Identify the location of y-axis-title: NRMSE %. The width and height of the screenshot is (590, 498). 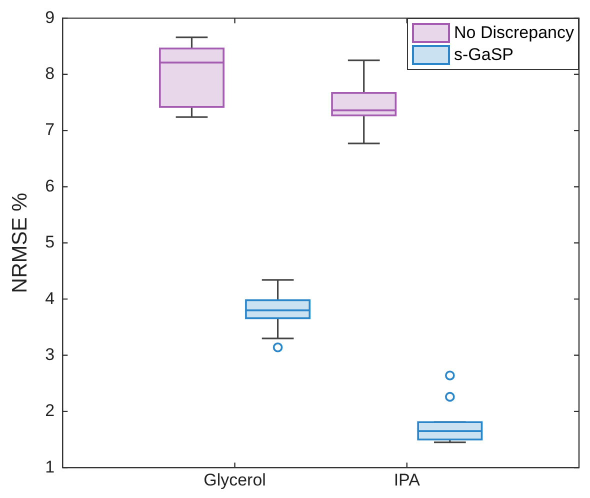
(20, 243).